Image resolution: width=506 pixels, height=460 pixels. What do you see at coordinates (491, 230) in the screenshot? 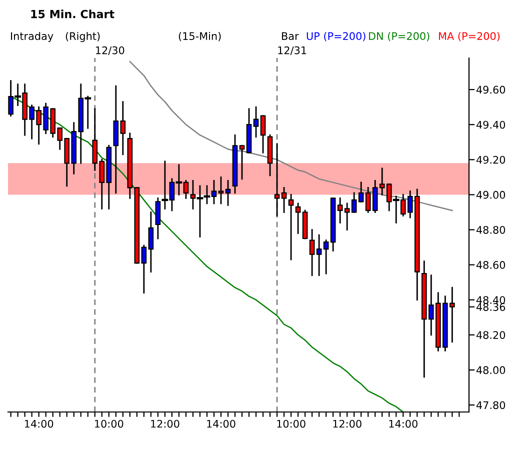
I see `y-tick-label: 48.80` at bounding box center [491, 230].